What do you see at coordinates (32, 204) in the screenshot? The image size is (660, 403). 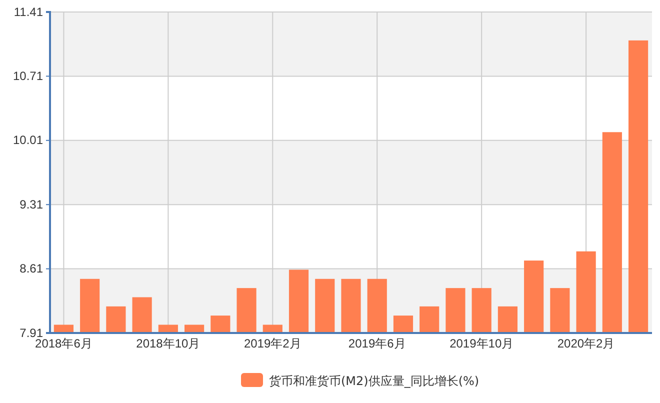 I see `y-tick-label: 9.31` at bounding box center [32, 204].